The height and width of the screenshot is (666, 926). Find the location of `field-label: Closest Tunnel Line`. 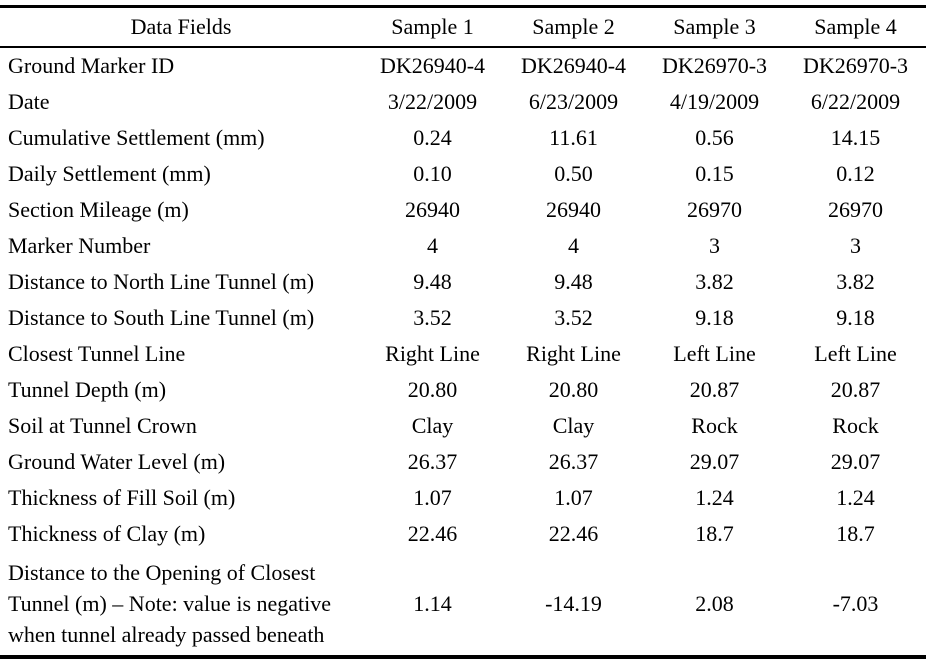

field-label: Closest Tunnel Line is located at coordinates (97, 353).